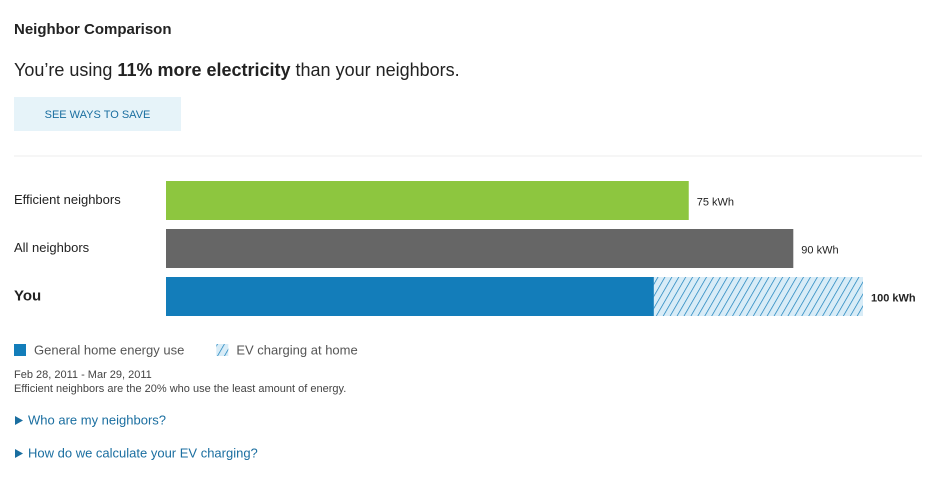 This screenshot has height=492, width=932. Describe the element at coordinates (65, 70) in the screenshot. I see `headline-text: You’re using` at that location.